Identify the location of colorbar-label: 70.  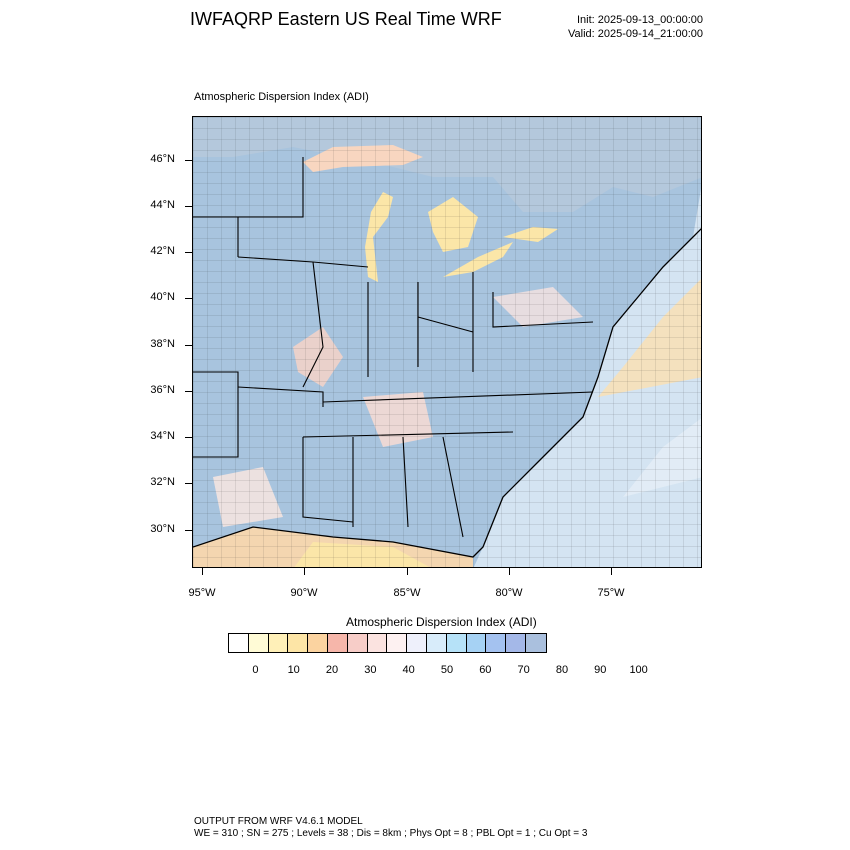
(523, 670).